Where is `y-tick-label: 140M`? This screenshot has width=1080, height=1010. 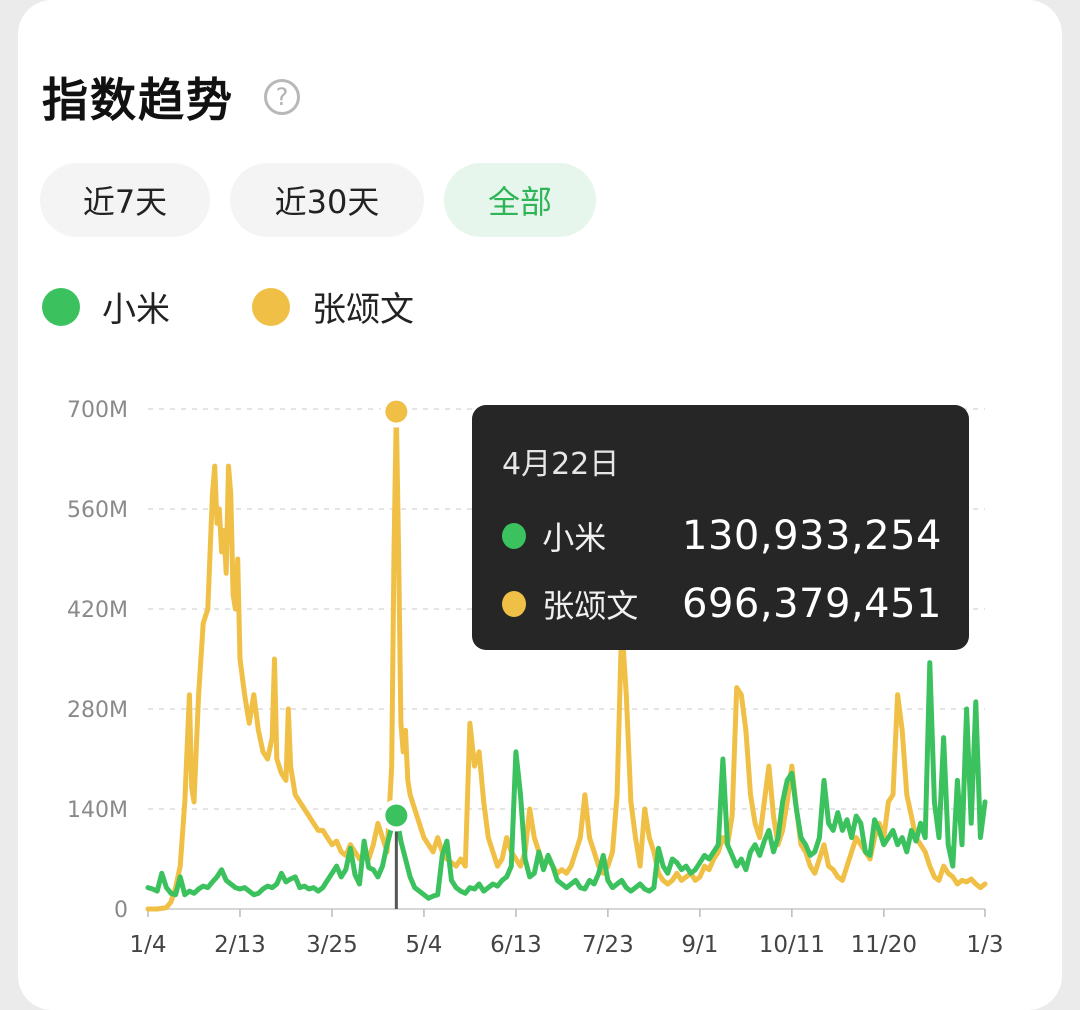
y-tick-label: 140M is located at coordinates (97, 810).